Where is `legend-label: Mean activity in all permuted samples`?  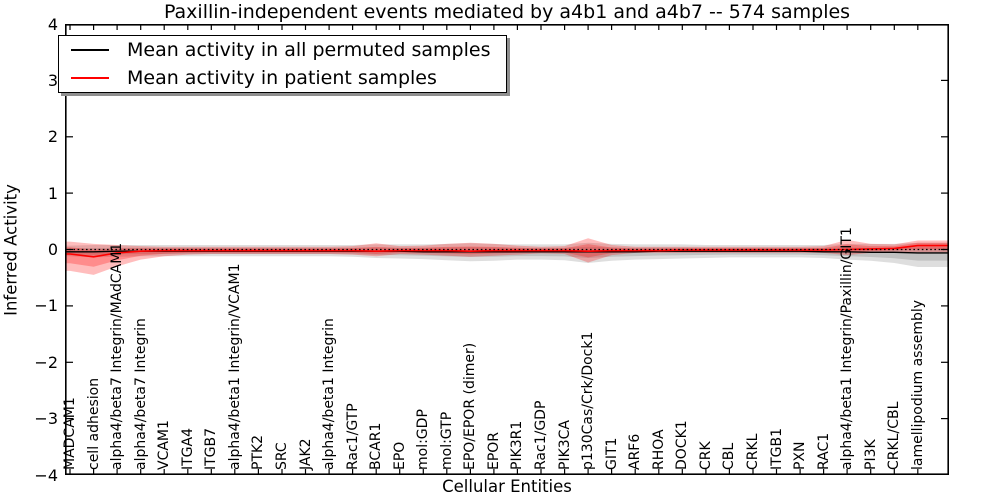
legend-label: Mean activity in all permuted samples is located at coordinates (309, 50).